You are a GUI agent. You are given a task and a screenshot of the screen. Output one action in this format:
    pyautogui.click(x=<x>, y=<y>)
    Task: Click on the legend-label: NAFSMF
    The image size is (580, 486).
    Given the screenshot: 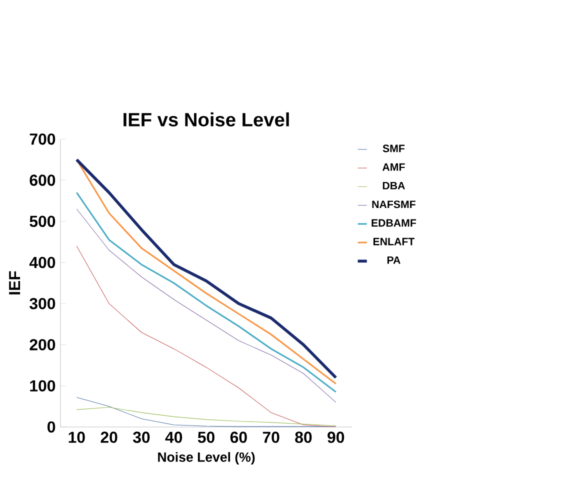 What is the action you would take?
    pyautogui.click(x=394, y=204)
    